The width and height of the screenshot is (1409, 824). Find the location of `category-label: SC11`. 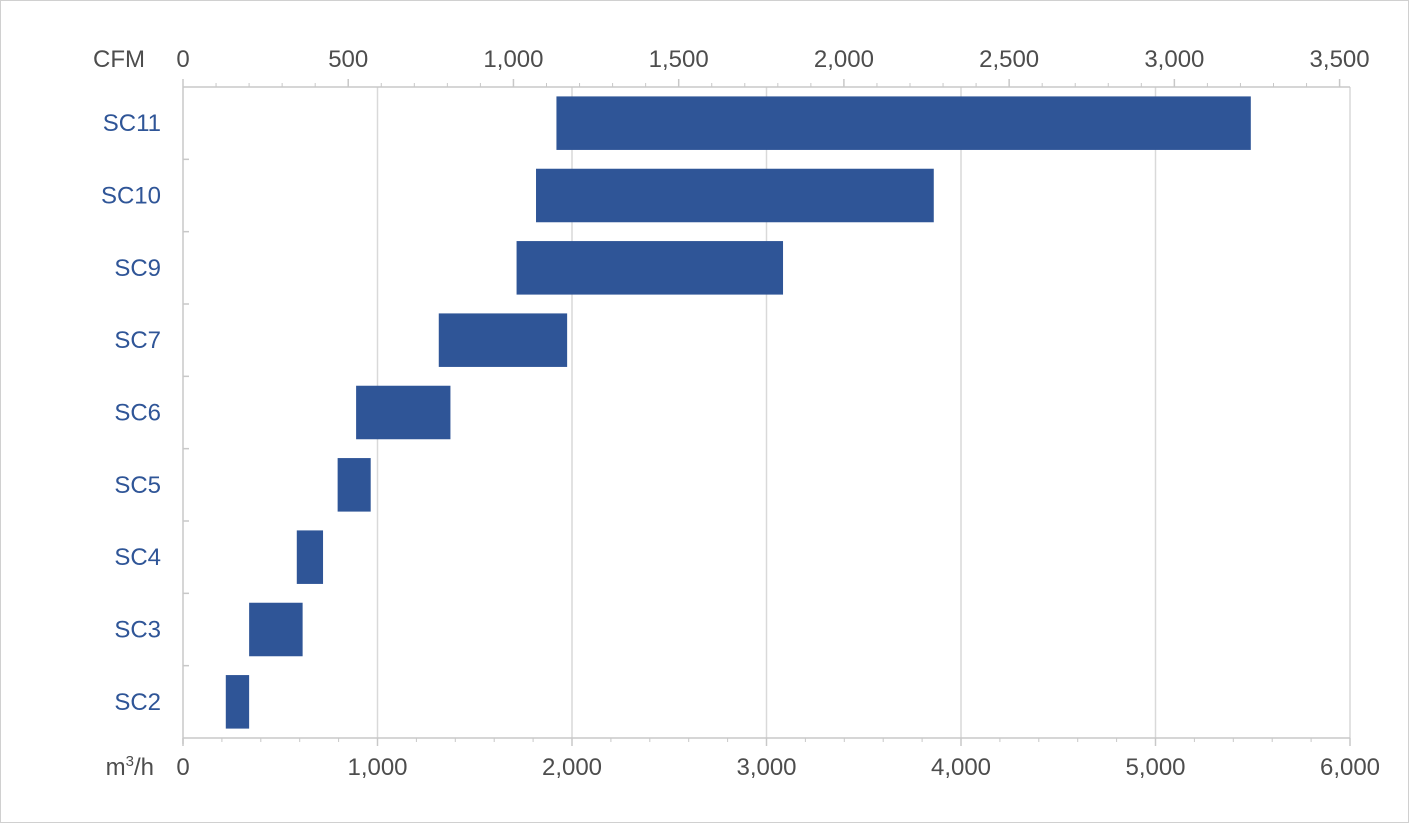

category-label: SC11 is located at coordinates (132, 123).